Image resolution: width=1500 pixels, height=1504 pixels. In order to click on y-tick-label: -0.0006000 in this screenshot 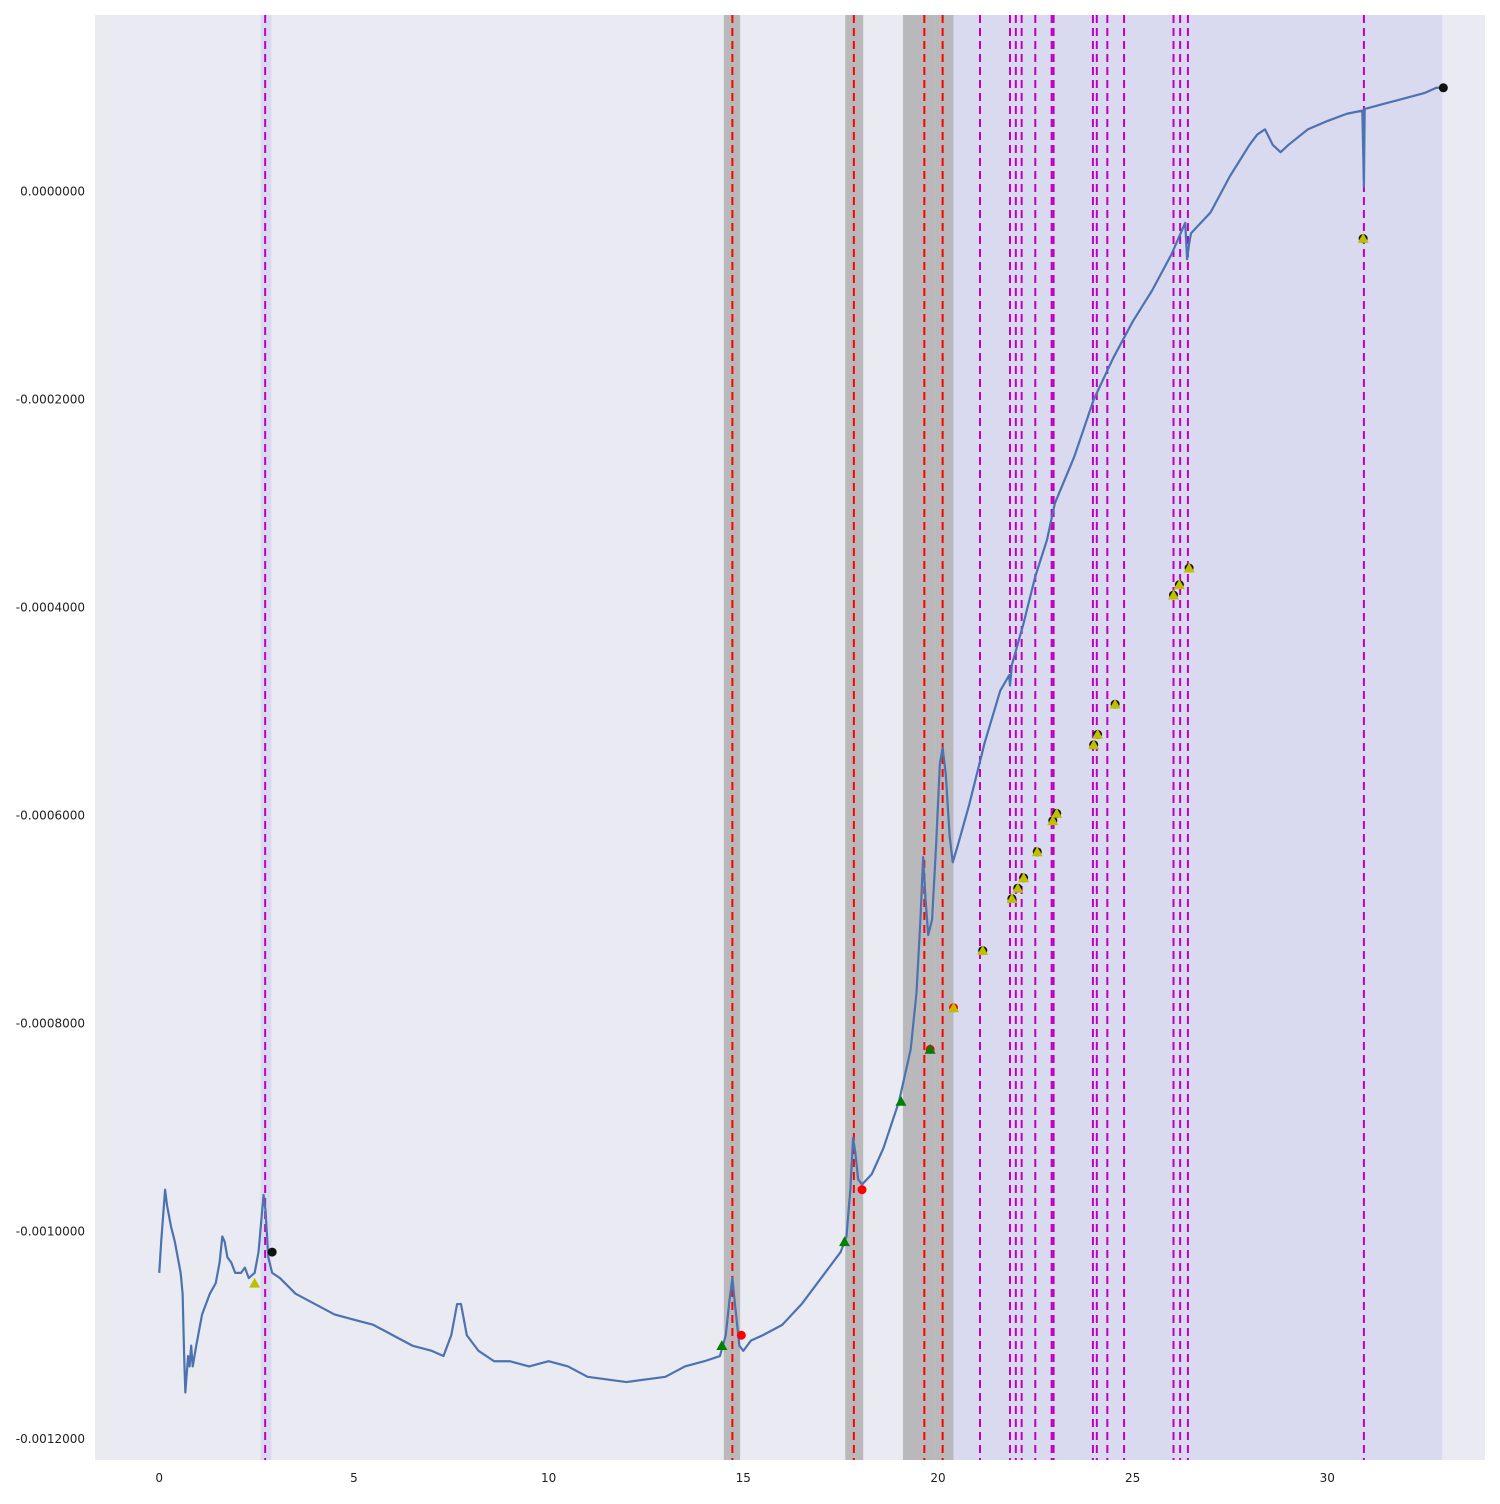, I will do `click(50, 815)`.